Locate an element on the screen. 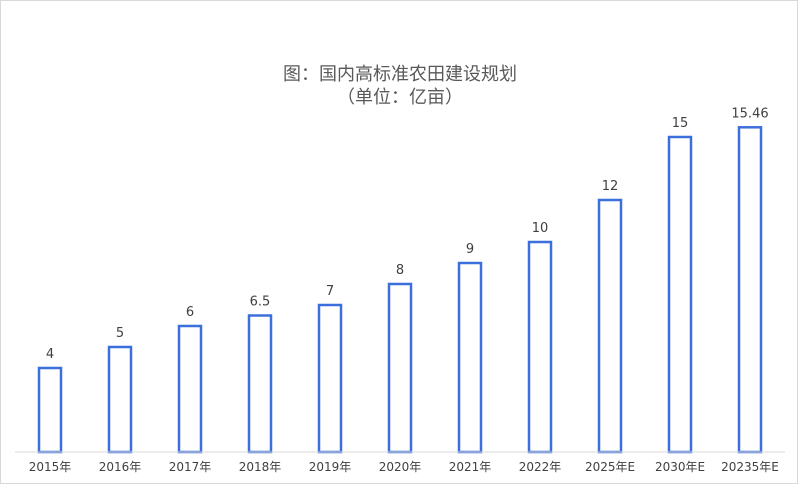  data-label-0: 4 is located at coordinates (50, 354).